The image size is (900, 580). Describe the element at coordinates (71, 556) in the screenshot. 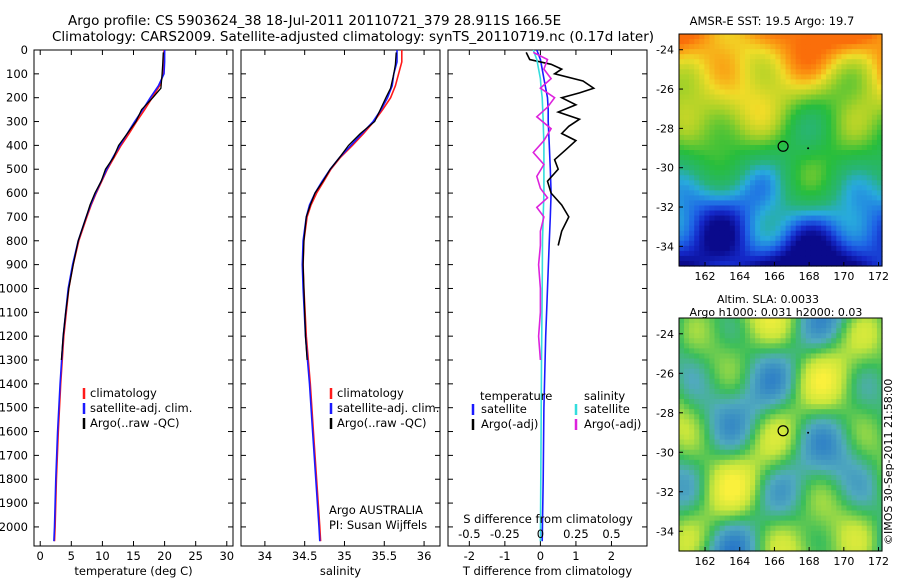

I see `x-tick-label: 5` at that location.